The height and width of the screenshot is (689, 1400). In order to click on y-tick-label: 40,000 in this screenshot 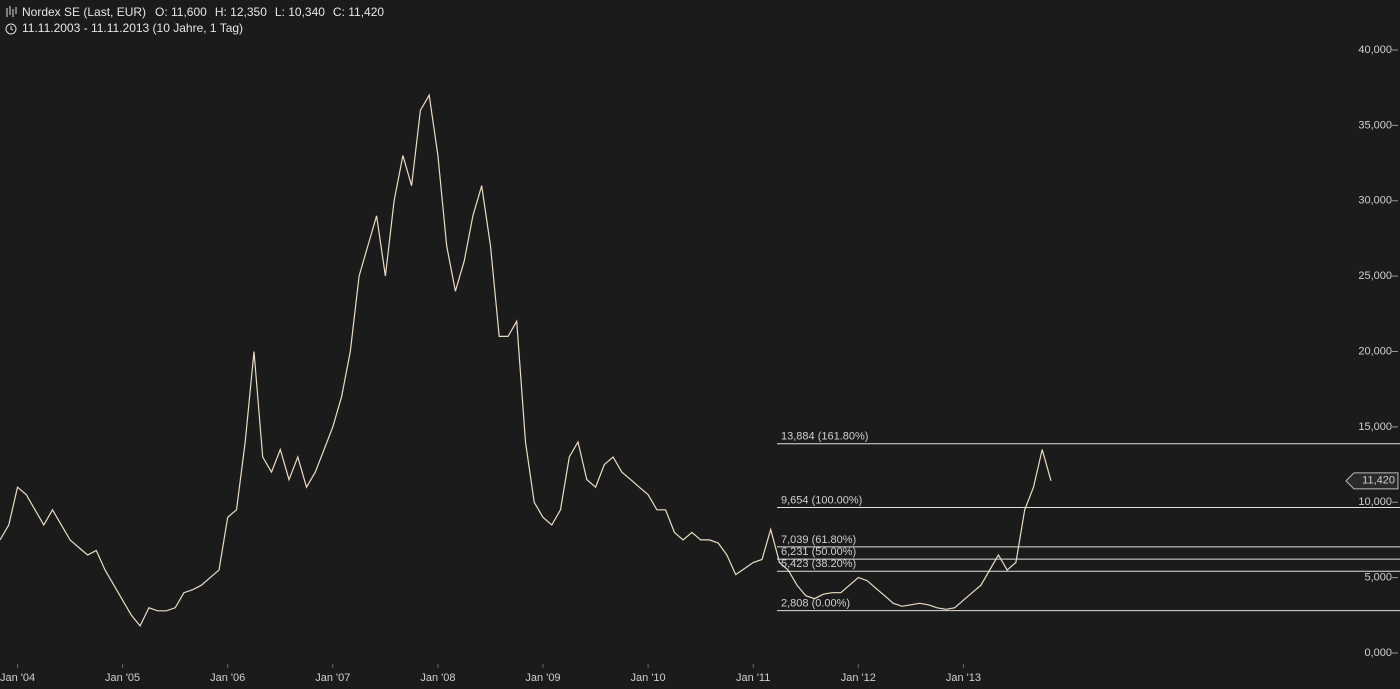, I will do `click(1375, 50)`.